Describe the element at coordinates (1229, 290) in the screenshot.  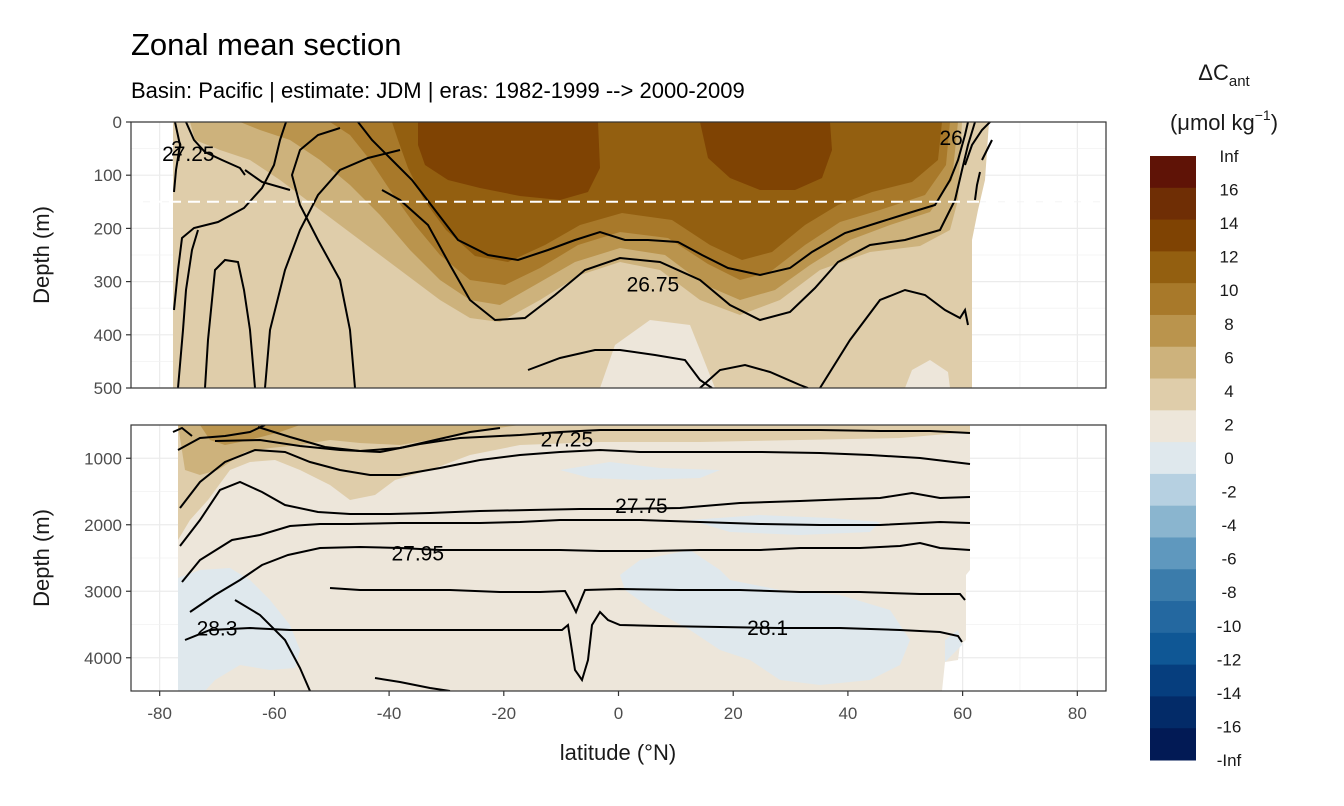
I see `legend-label: 10` at that location.